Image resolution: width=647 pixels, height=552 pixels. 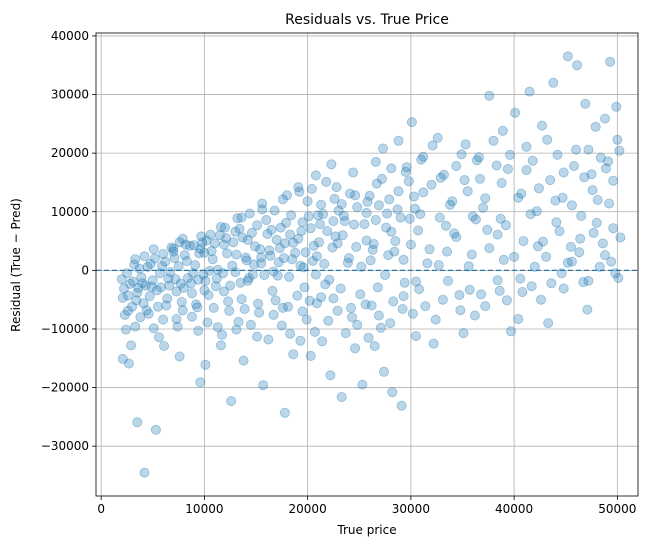 What do you see at coordinates (366, 506) in the screenshot?
I see `x-axis-ticks: 0 10000 20000 30000 40000 50000` at bounding box center [366, 506].